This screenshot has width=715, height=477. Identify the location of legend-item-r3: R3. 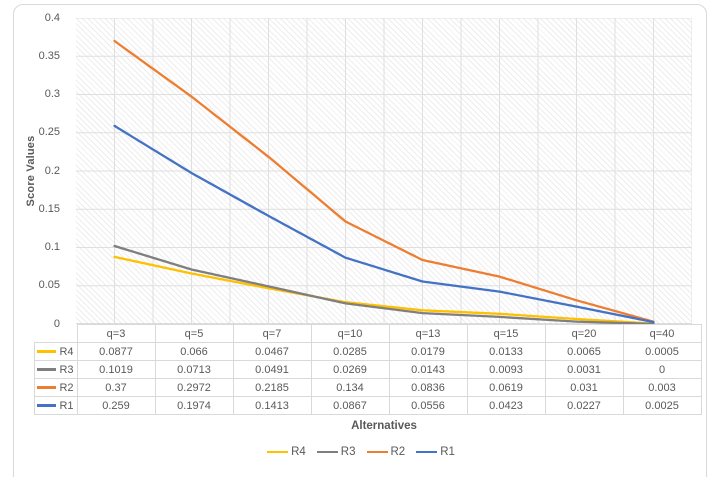
(336, 452).